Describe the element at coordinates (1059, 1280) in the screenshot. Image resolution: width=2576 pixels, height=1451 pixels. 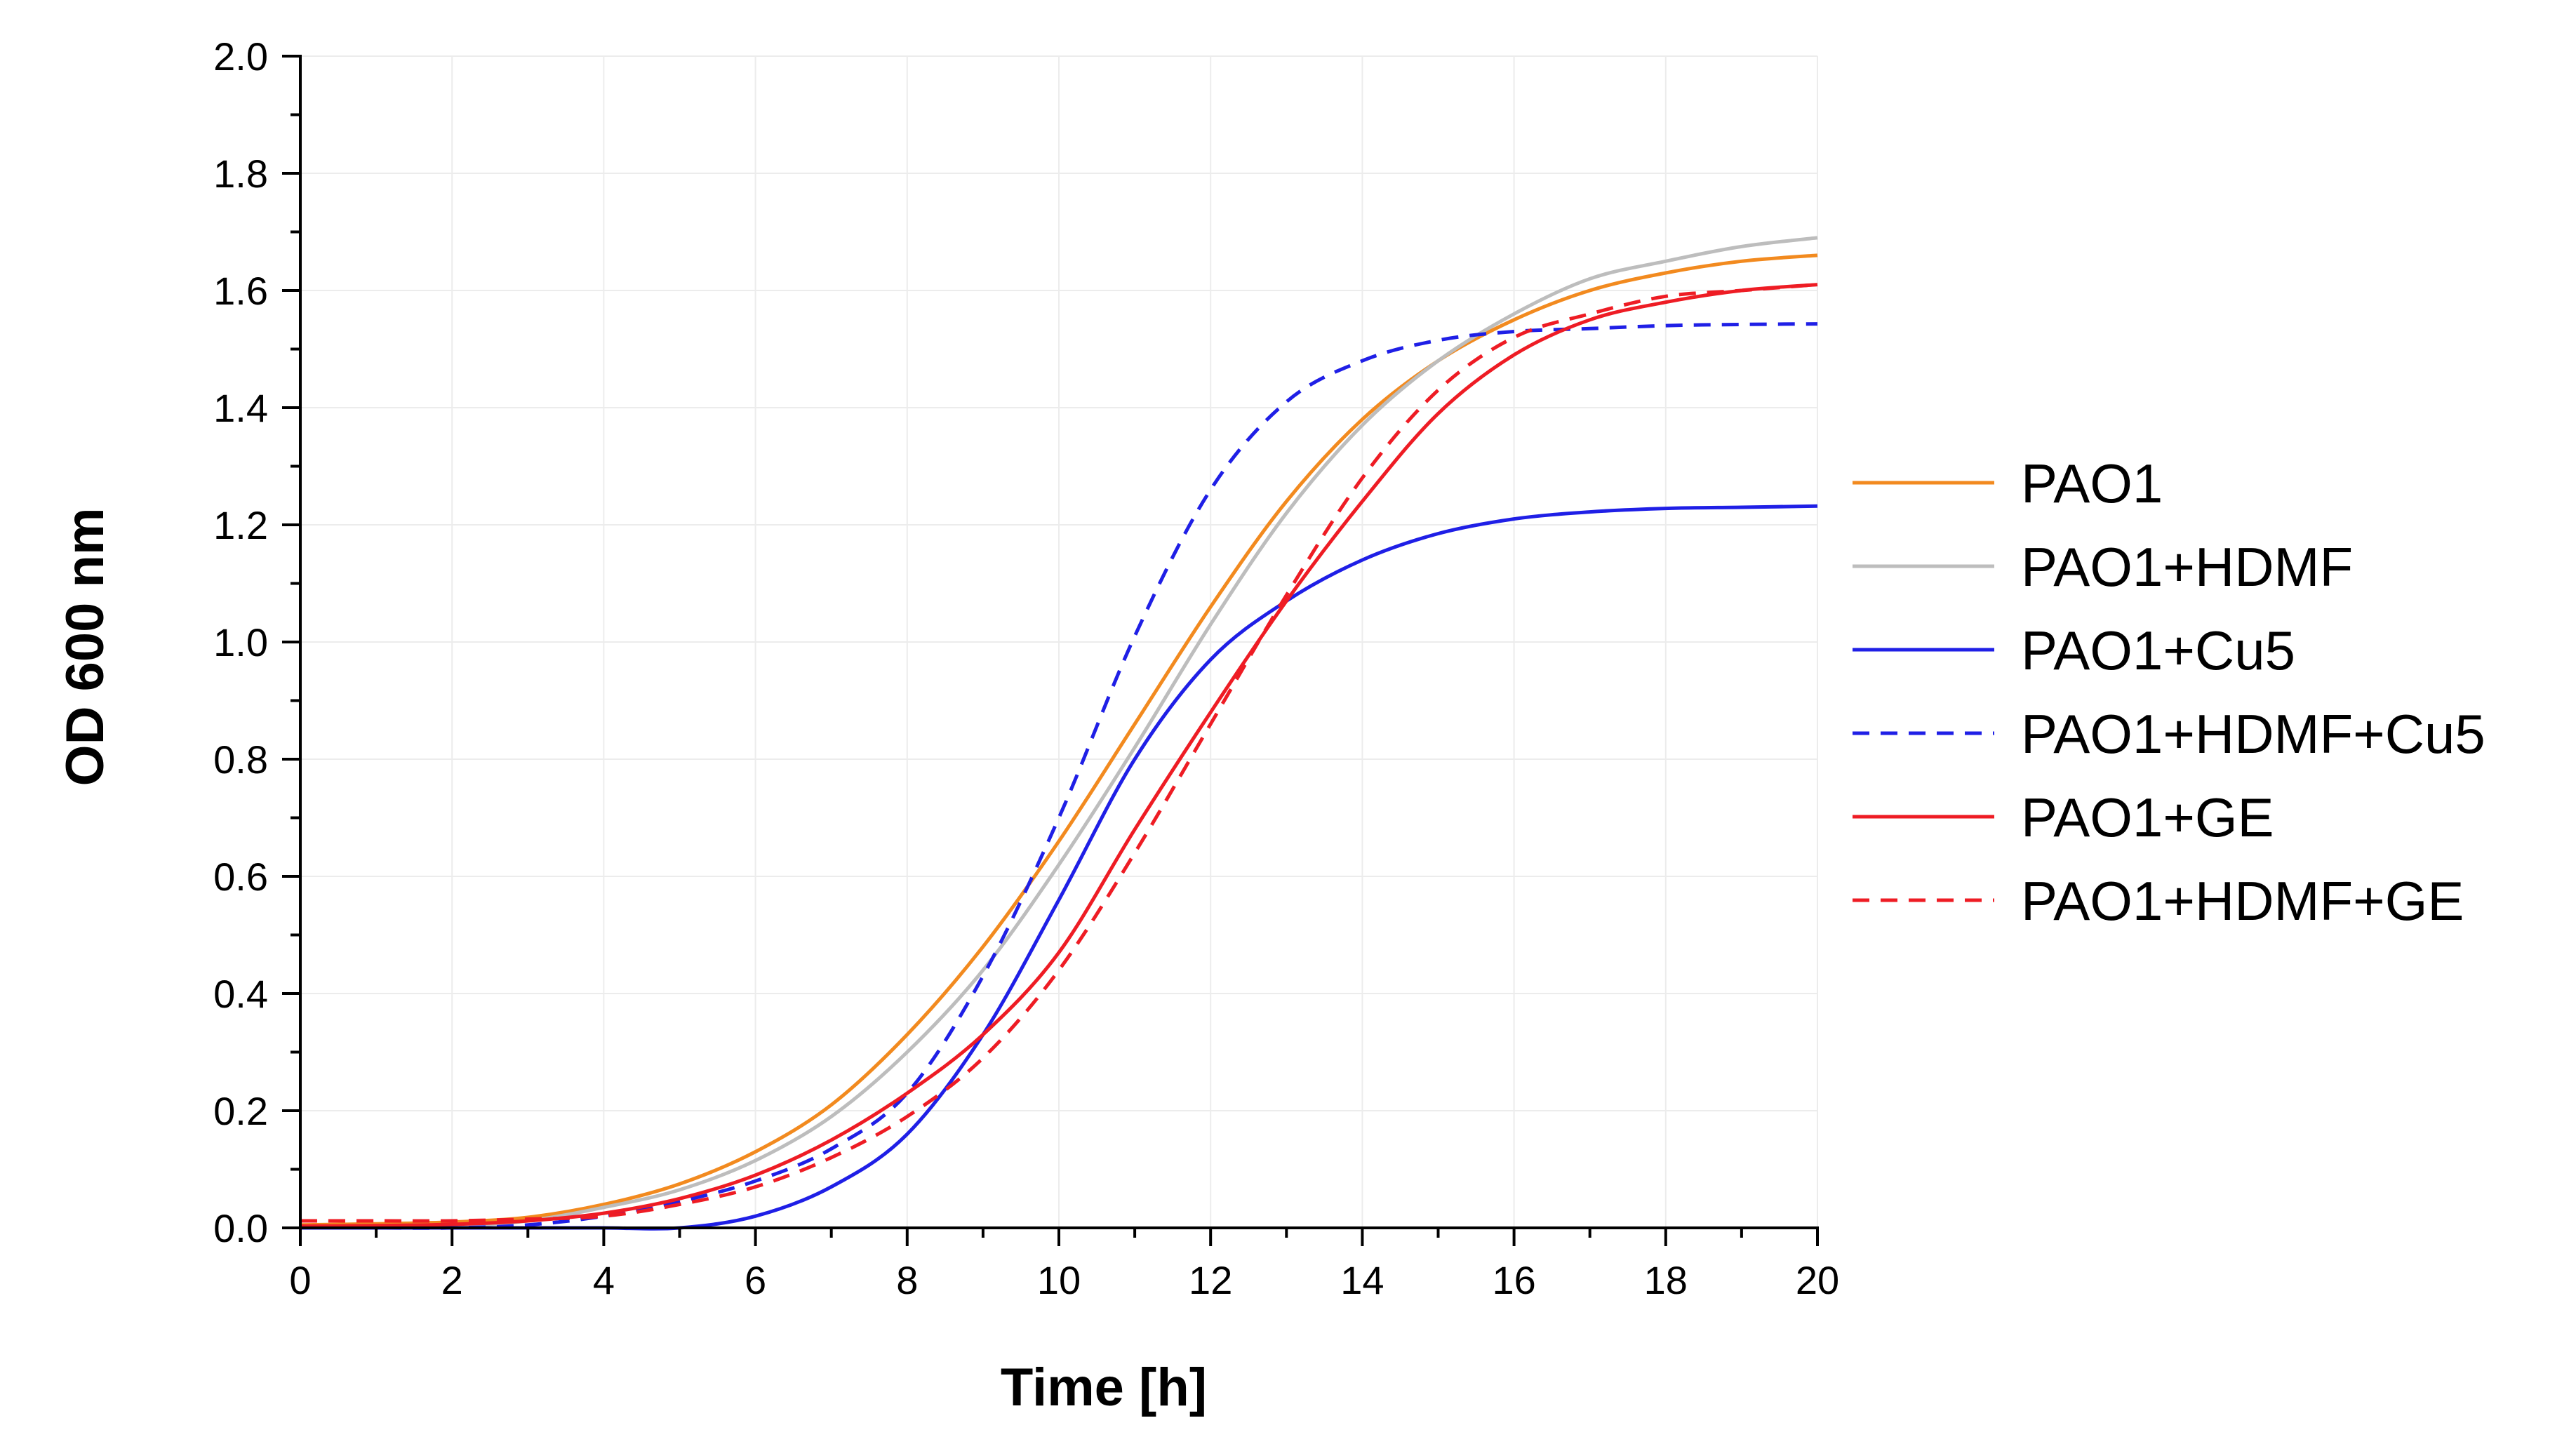
I see `x-tick-label: 10` at that location.